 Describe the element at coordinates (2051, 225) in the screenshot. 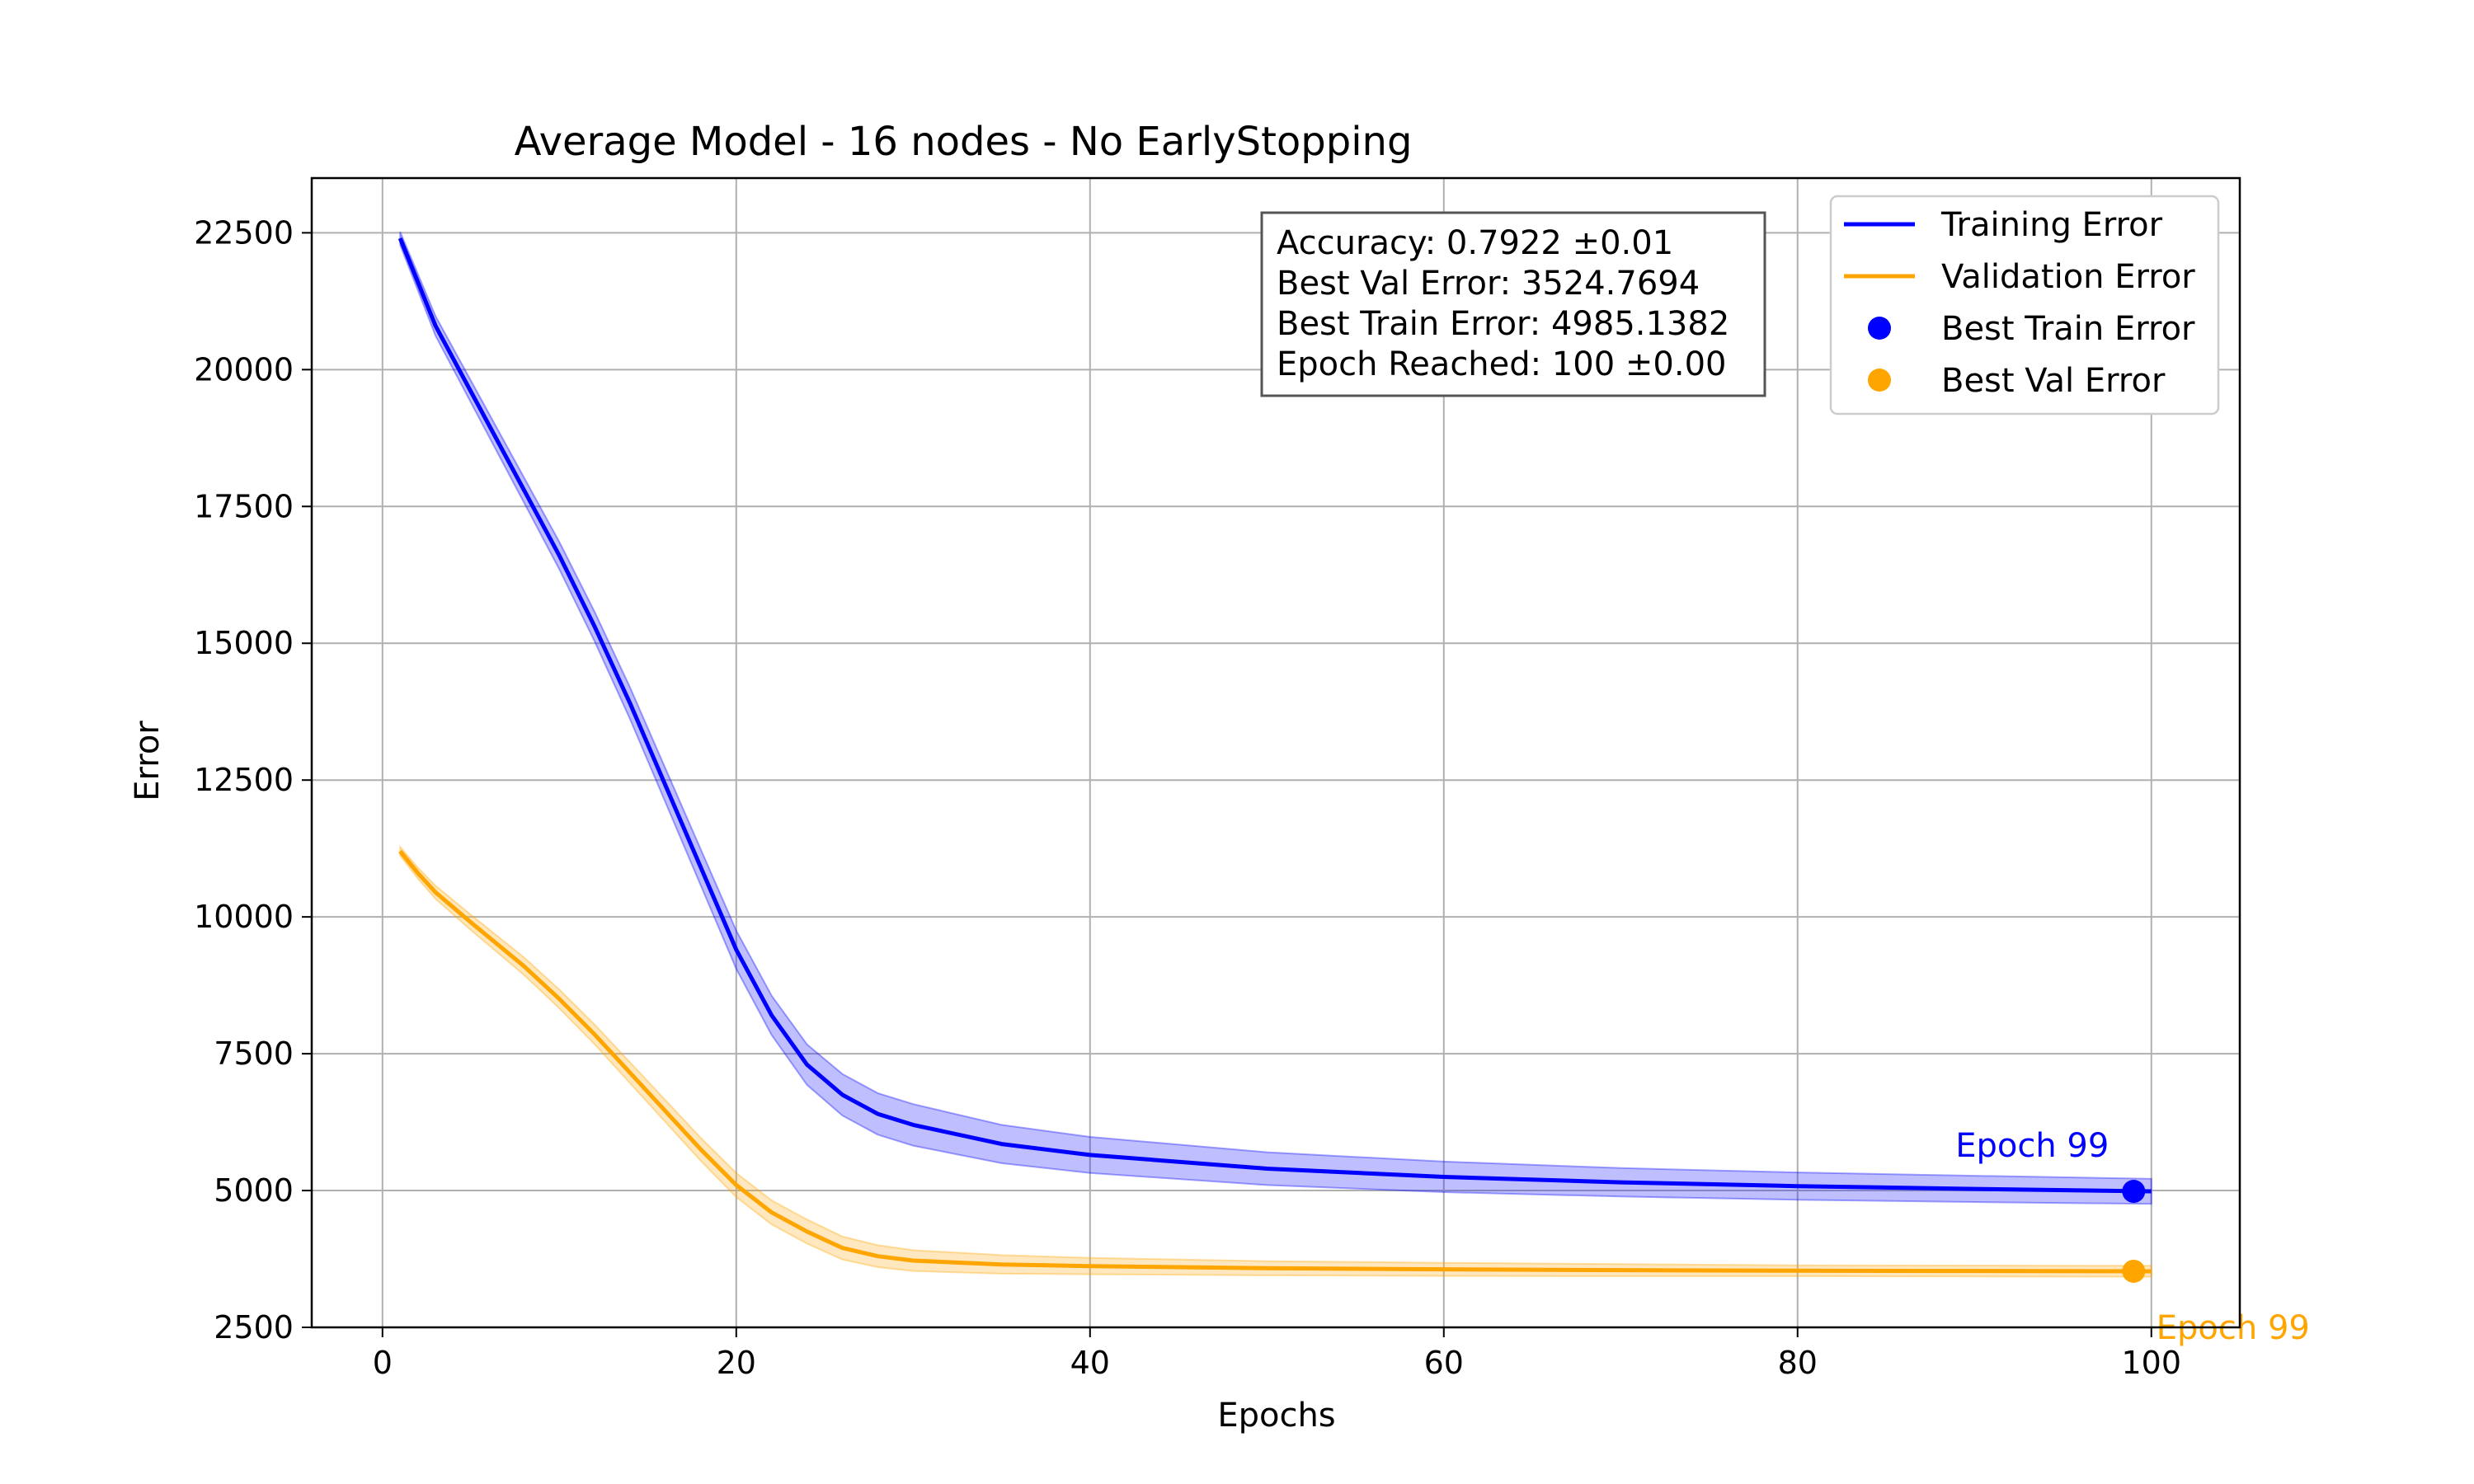

I see `legend-label: Training Error` at that location.